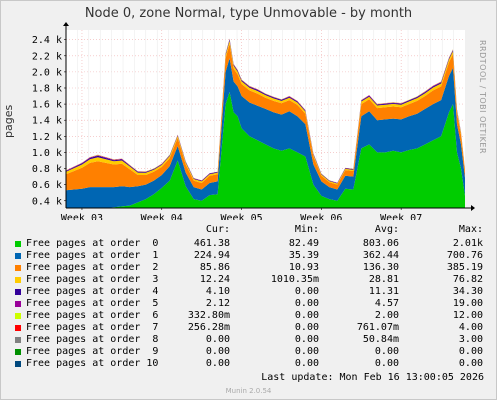  Describe the element at coordinates (380, 243) in the screenshot. I see `legend-avg: 803.06` at that location.